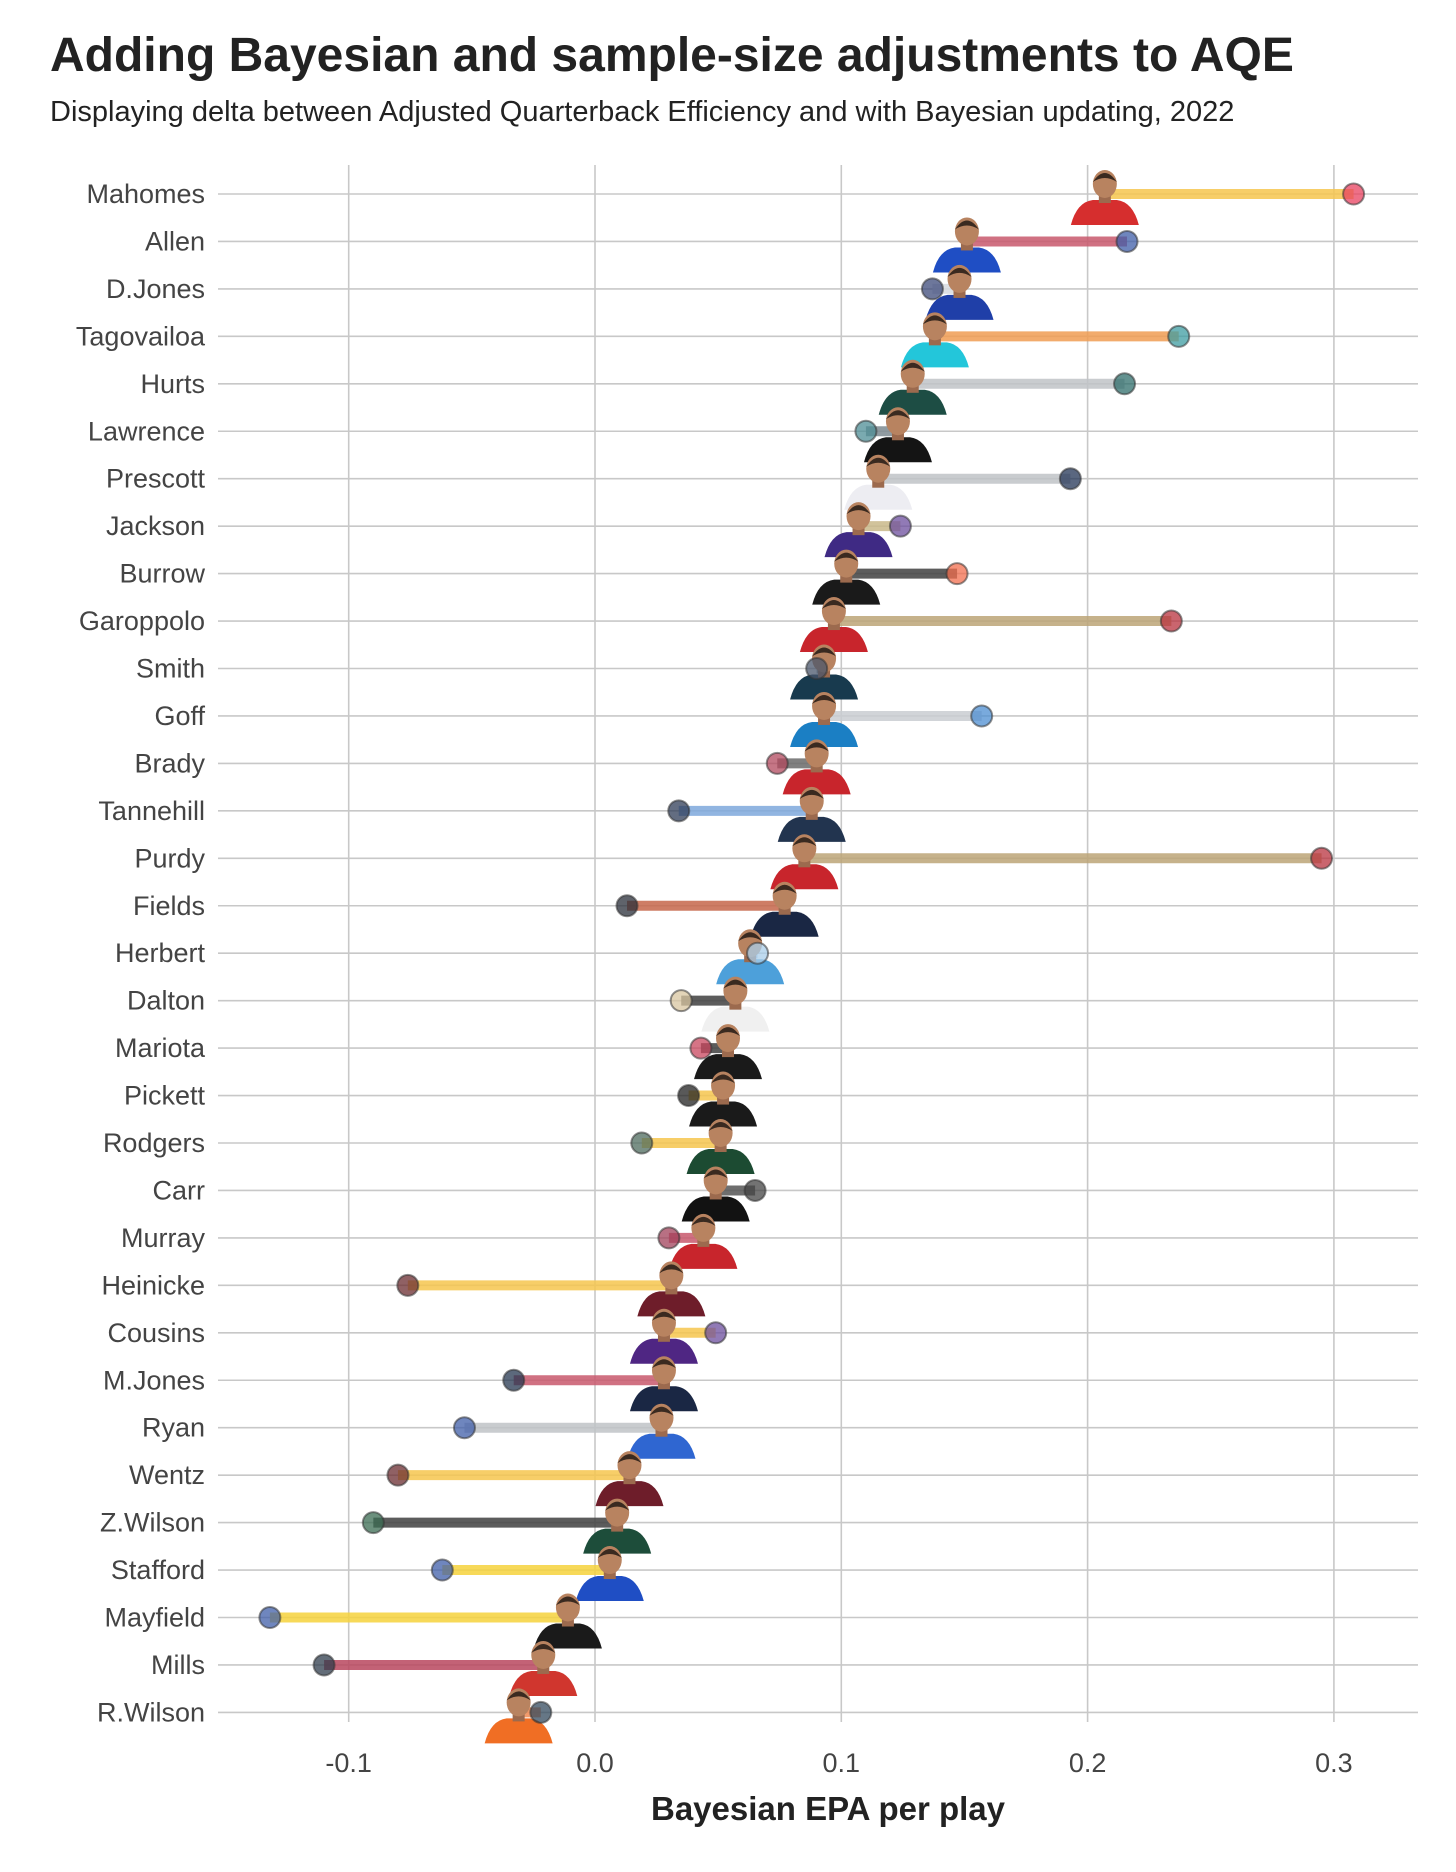  I want to click on y-axis-label: R.Wilson, so click(151, 1712).